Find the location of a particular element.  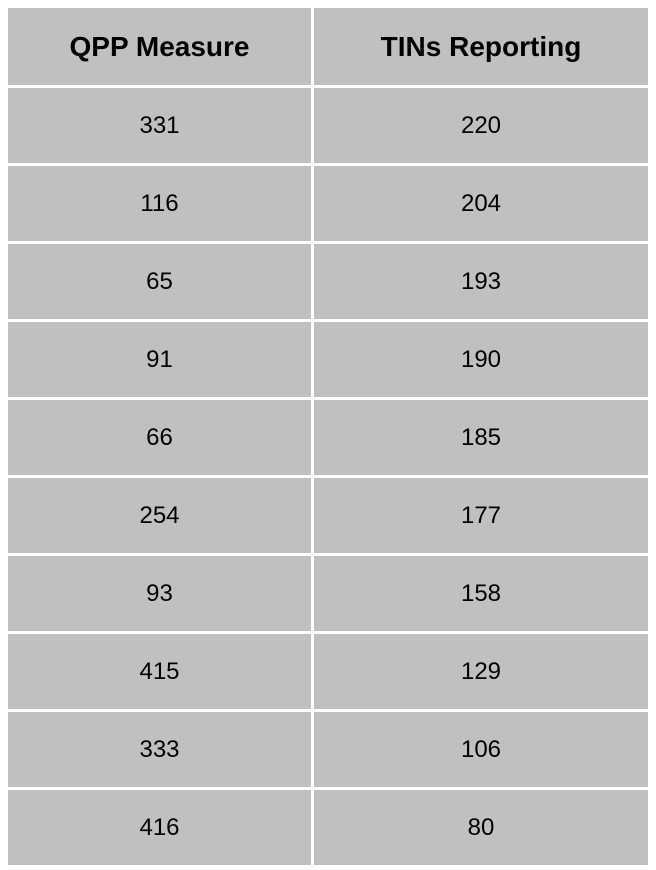

cell-qpp-measure: 416 is located at coordinates (159, 827).